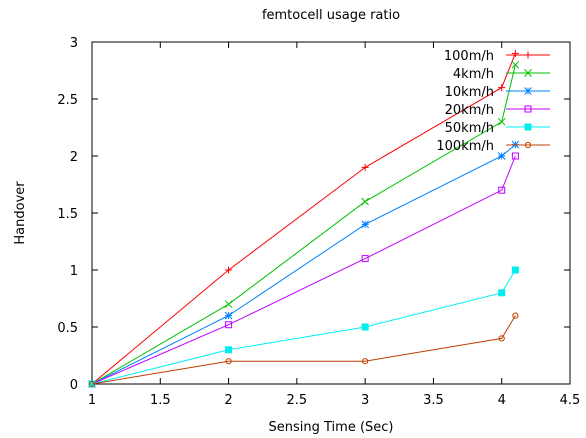  What do you see at coordinates (433, 400) in the screenshot?
I see `x-tick-label: 3.5` at bounding box center [433, 400].